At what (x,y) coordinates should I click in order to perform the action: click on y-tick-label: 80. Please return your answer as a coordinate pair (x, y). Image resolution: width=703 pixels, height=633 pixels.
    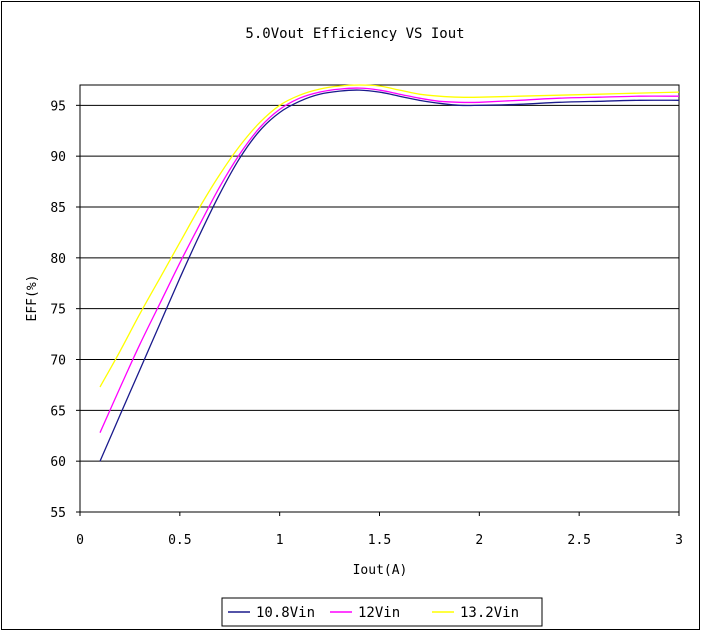
    Looking at the image, I should click on (58, 259).